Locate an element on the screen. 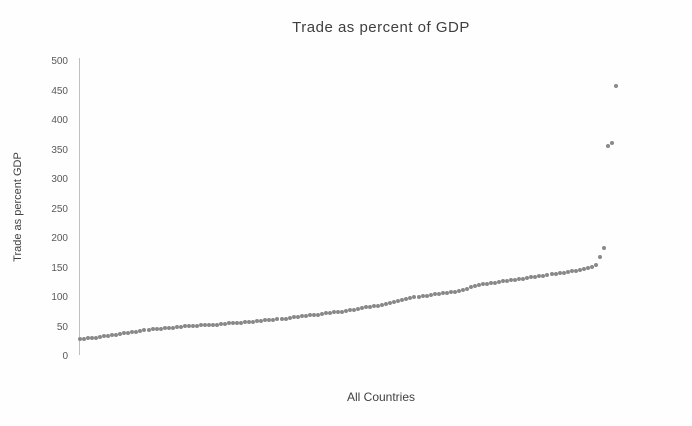 This screenshot has height=426, width=692. y-tick-label: 350 is located at coordinates (59, 150).